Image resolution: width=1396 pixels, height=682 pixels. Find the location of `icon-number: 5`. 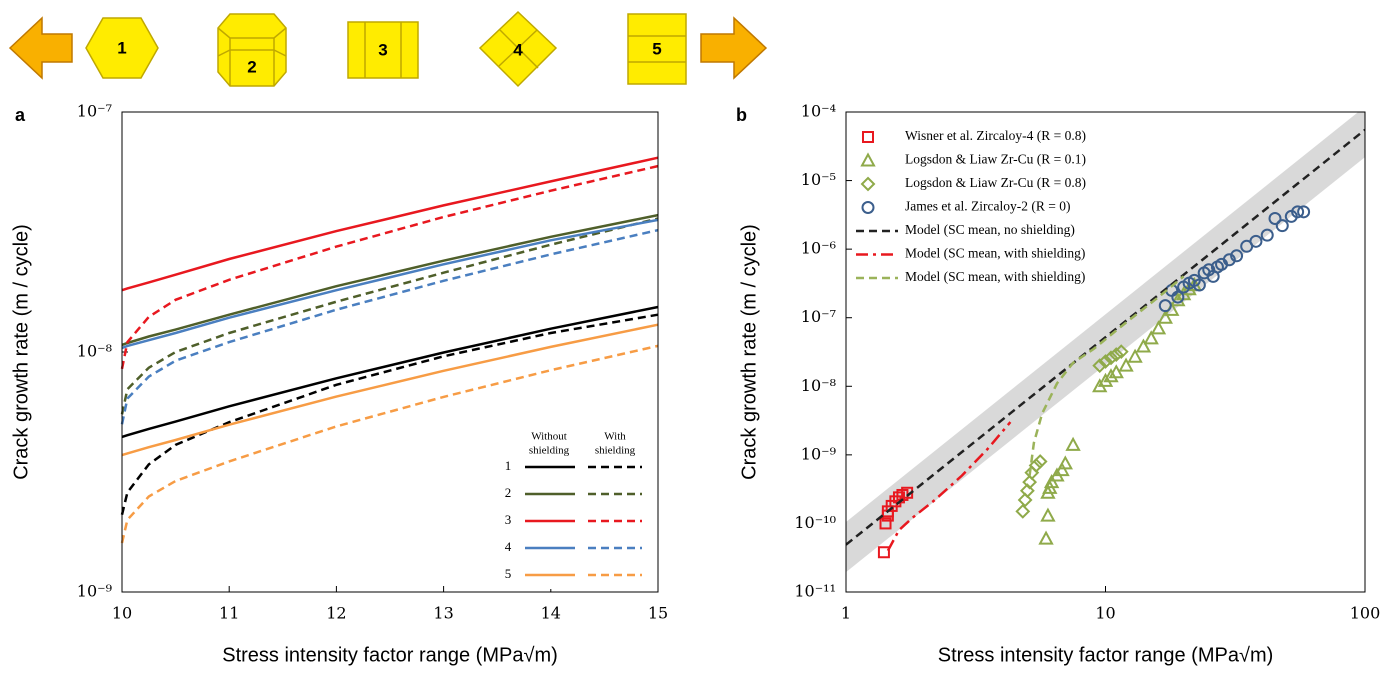

icon-number: 5 is located at coordinates (656, 48).